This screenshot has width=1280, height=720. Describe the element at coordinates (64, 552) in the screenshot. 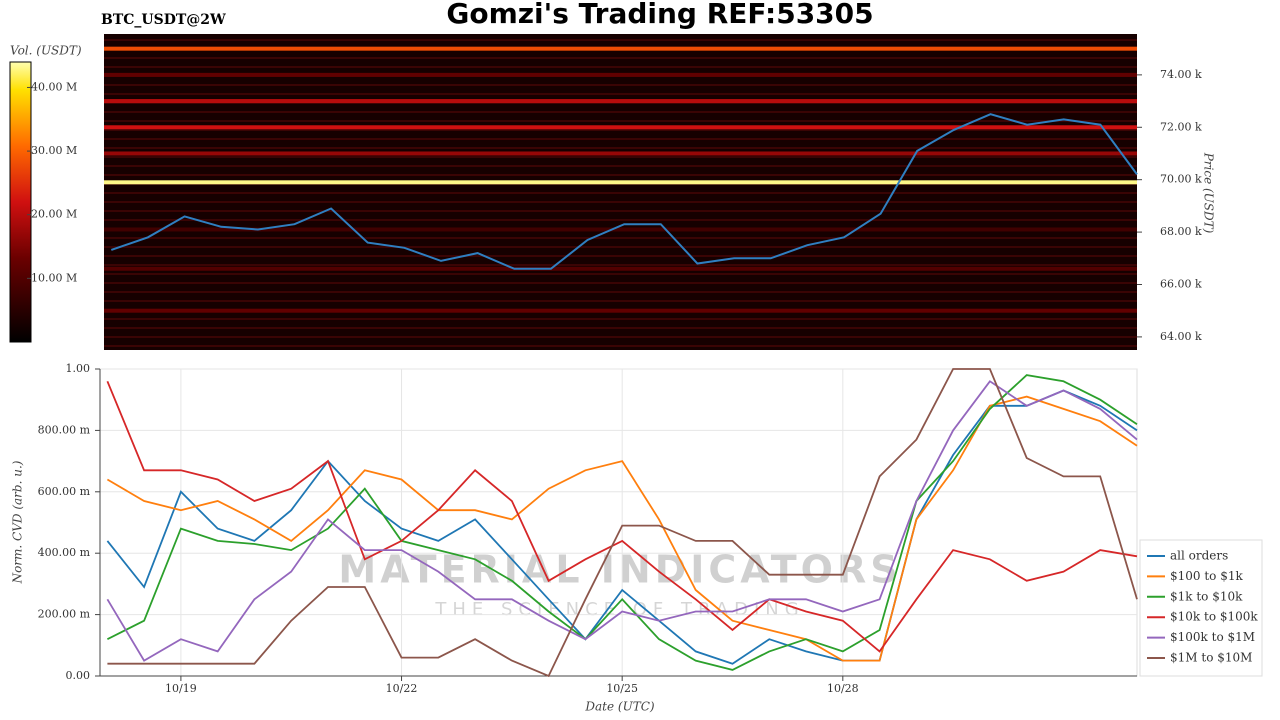

I see `y-tick-label: 400.00 m` at that location.